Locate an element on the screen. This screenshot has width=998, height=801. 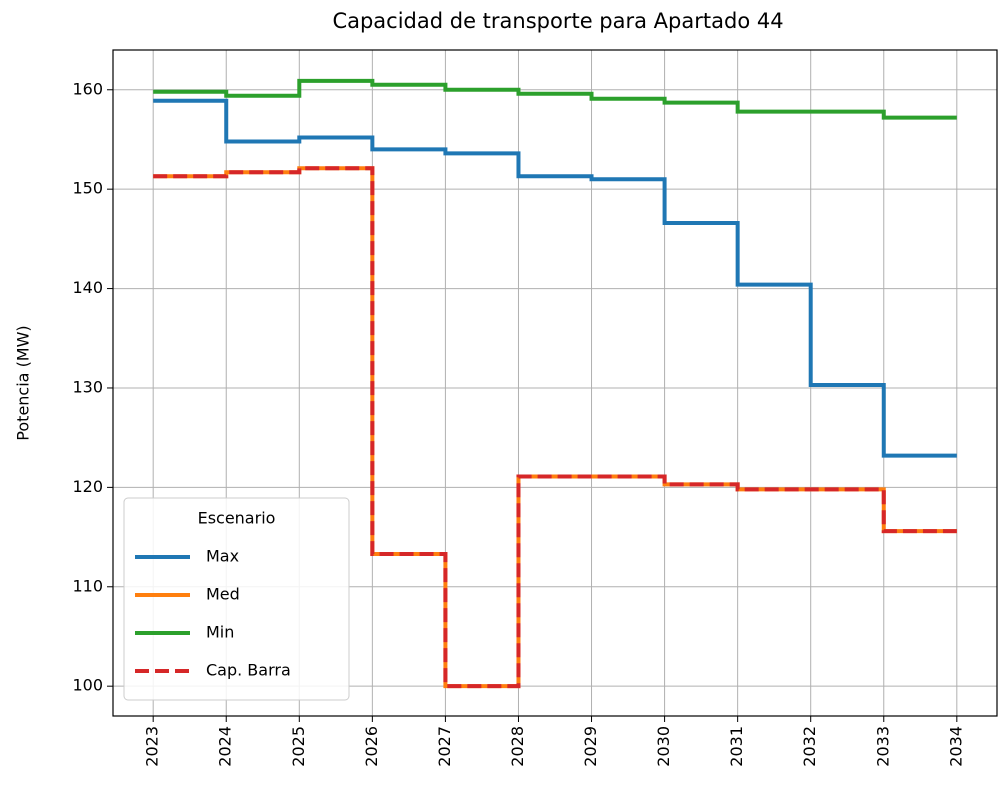
legend-title: Escenario is located at coordinates (237, 518).